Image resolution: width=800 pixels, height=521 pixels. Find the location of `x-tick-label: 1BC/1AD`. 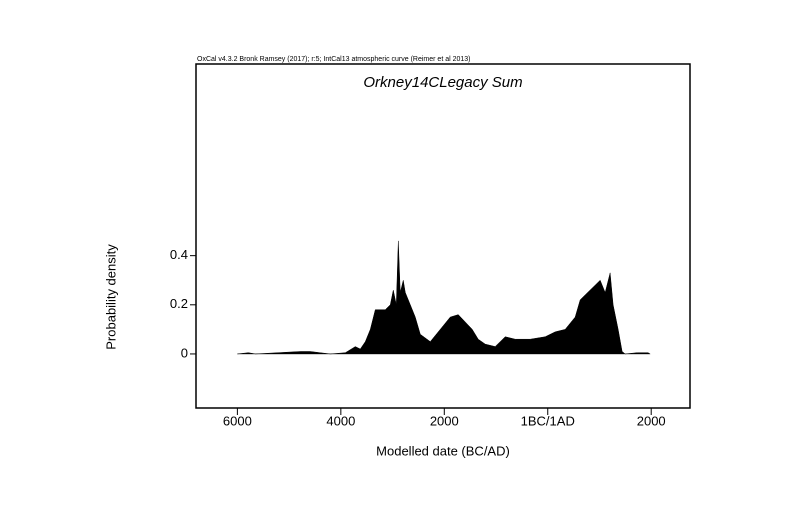

x-tick-label: 1BC/1AD is located at coordinates (548, 420).